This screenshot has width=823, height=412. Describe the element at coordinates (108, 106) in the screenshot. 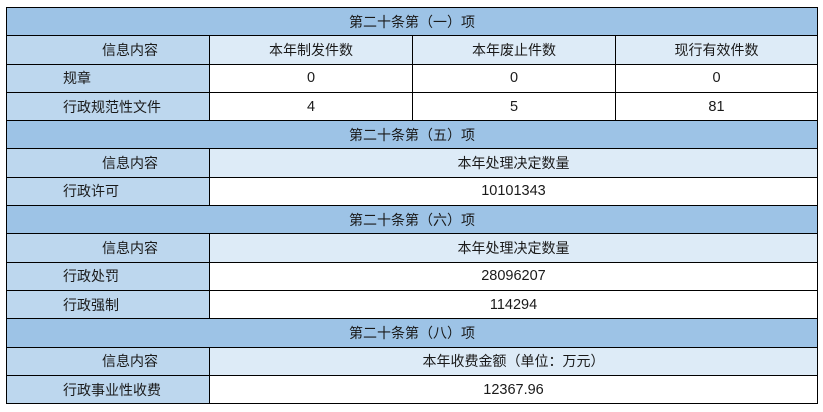

I see `row-label: 行政规范性文件` at that location.